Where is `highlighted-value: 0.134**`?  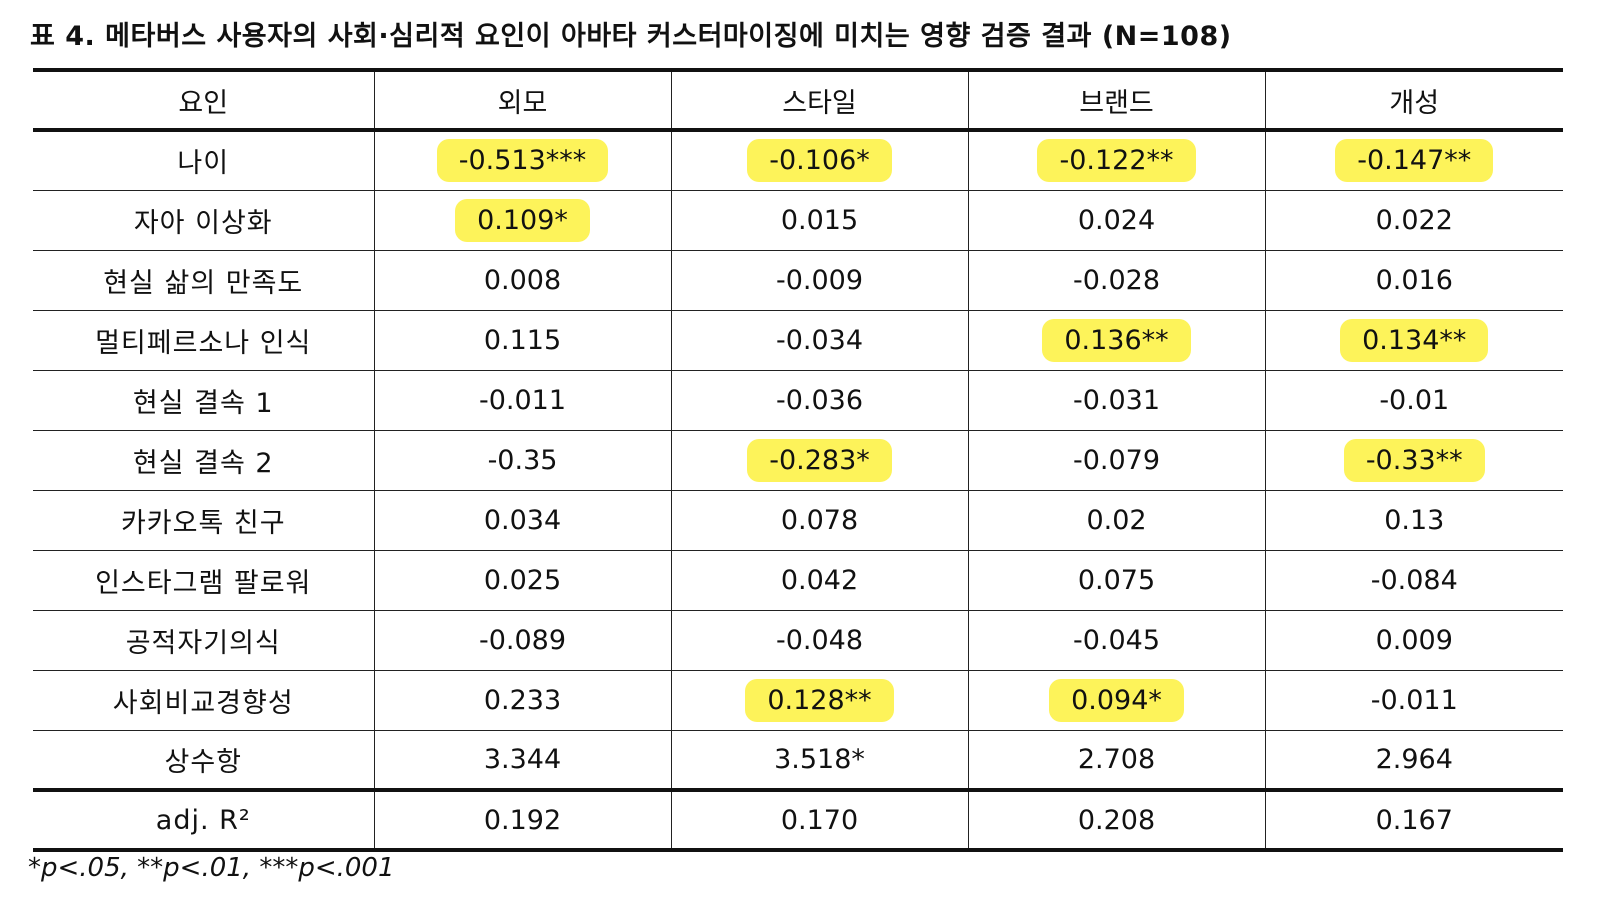
highlighted-value: 0.134** is located at coordinates (1414, 340).